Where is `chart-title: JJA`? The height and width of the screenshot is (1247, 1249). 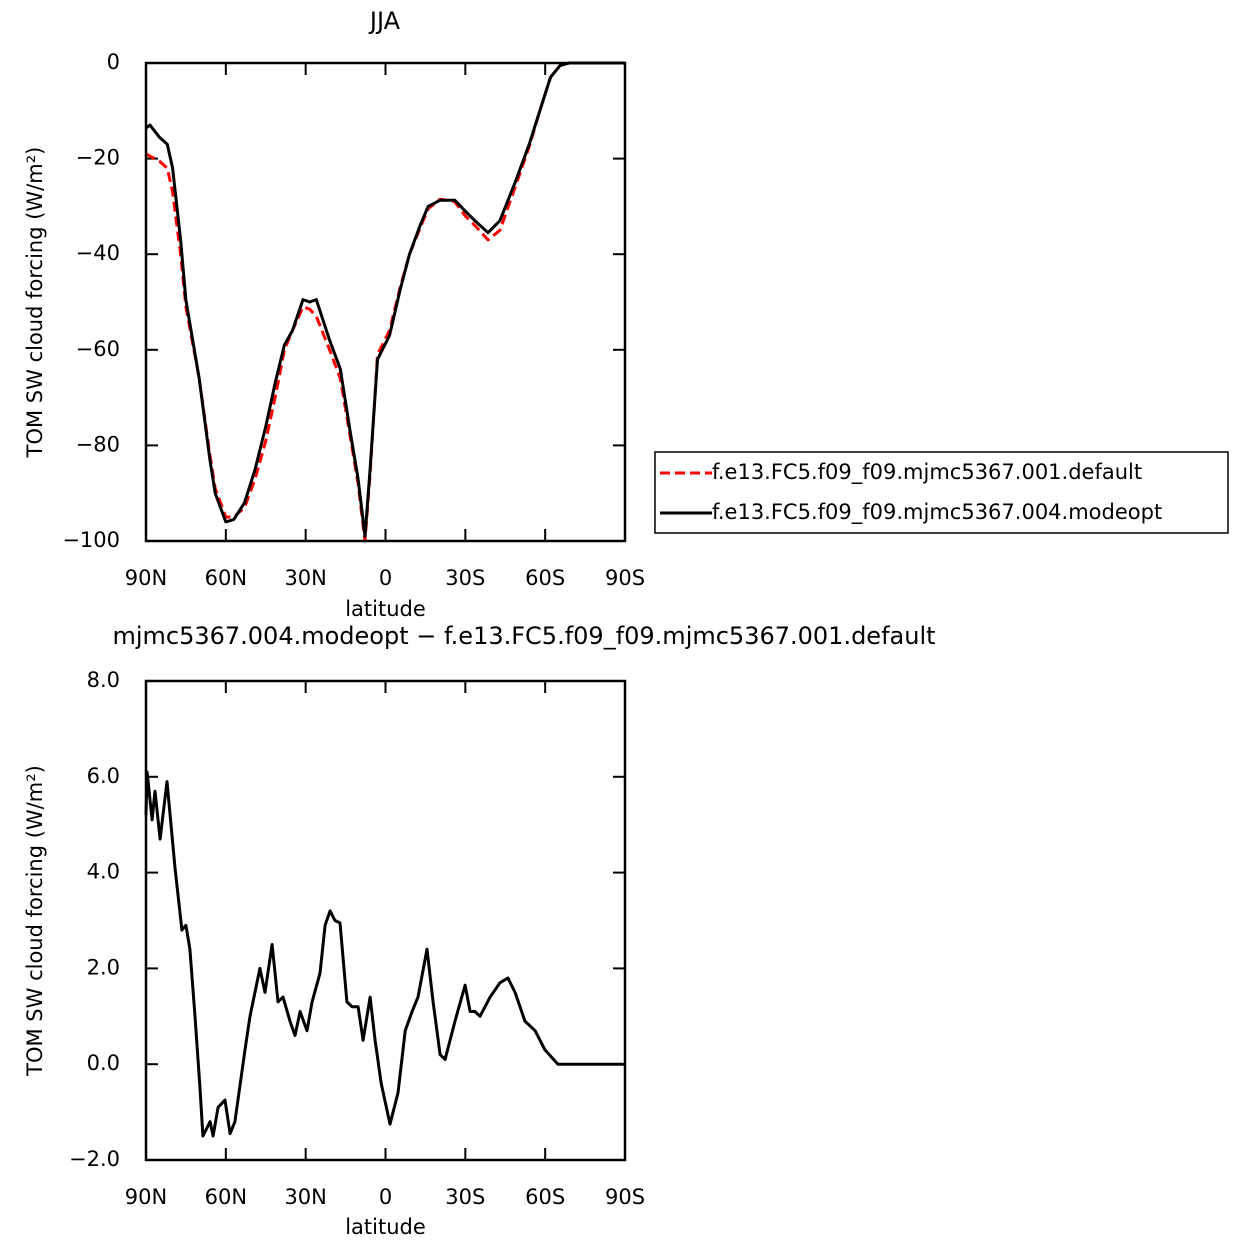 chart-title: JJA is located at coordinates (384, 21).